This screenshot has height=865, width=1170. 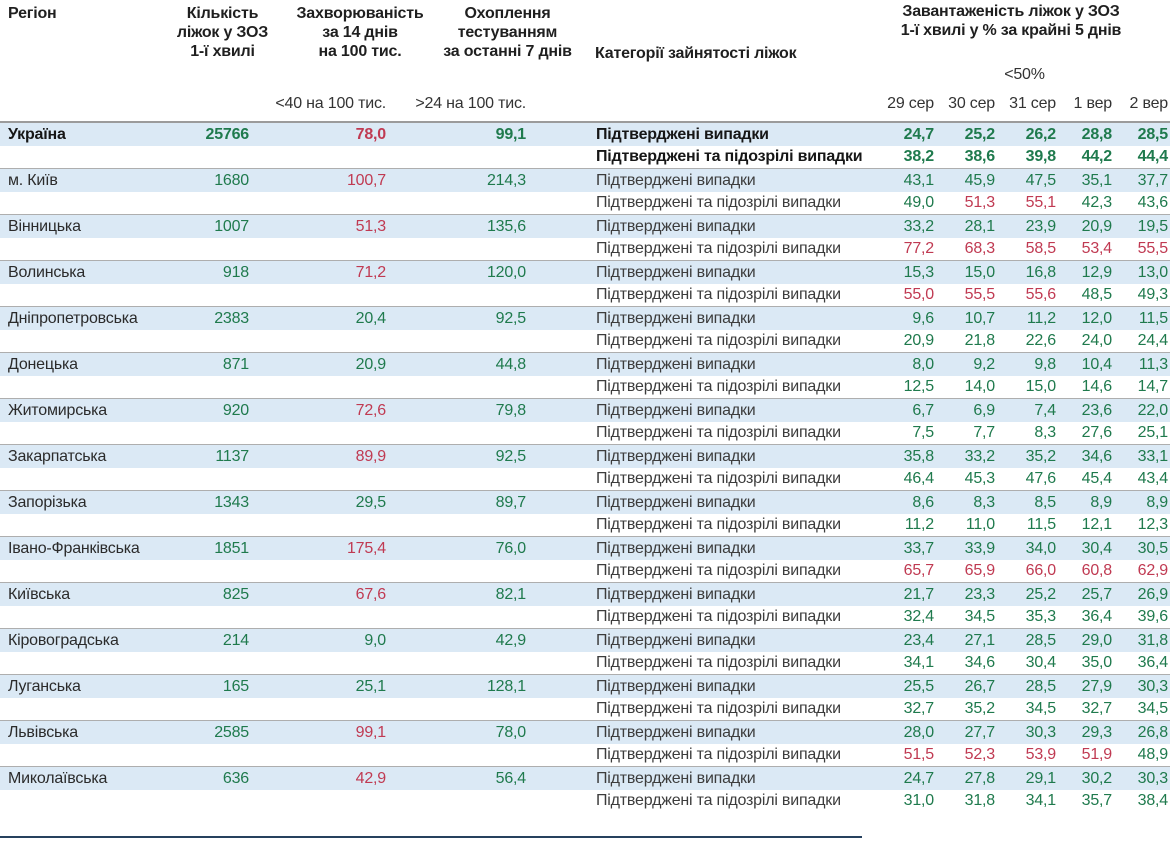 I want to click on occupancy-value: 36,4, so click(x=1153, y=662).